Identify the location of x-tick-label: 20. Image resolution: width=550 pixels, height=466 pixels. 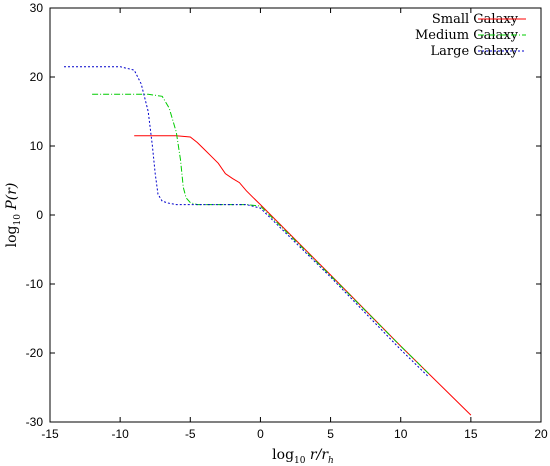
(541, 434).